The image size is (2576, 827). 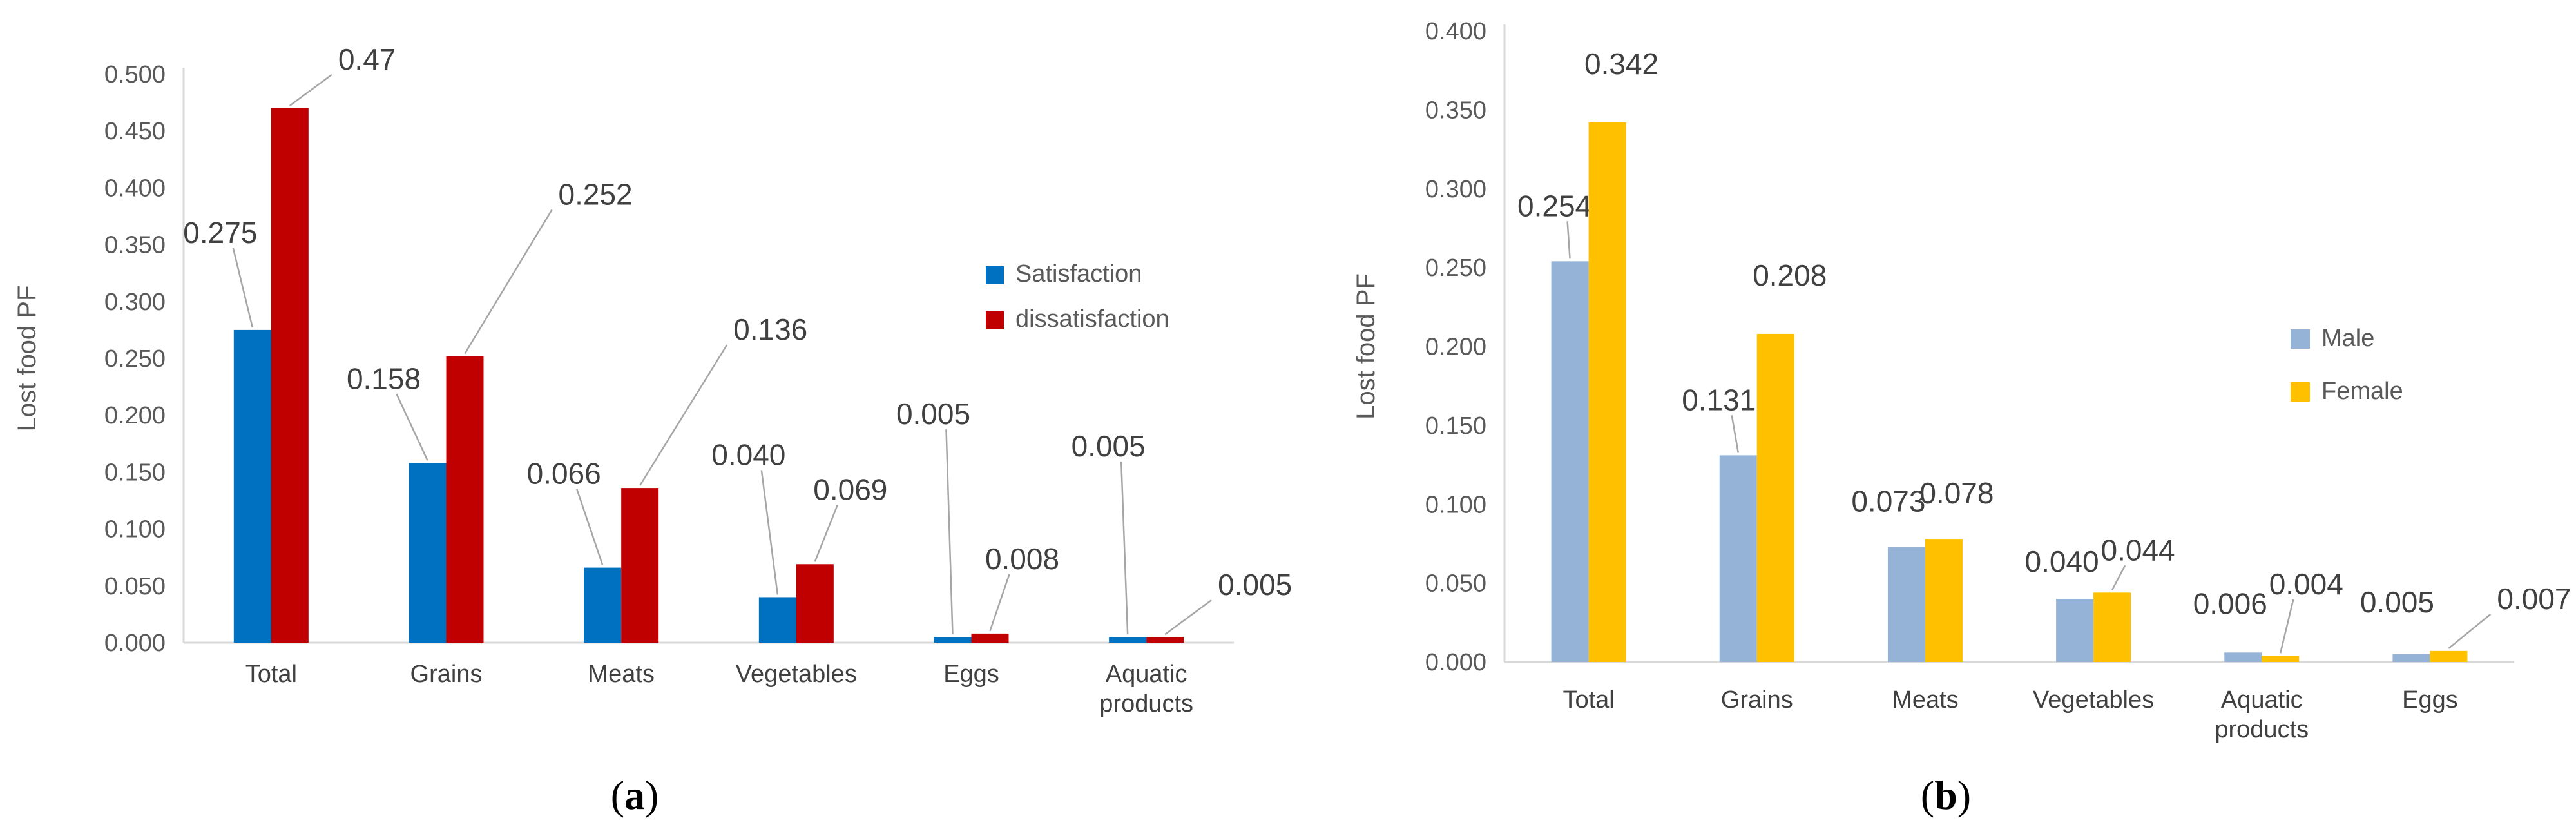 I want to click on data-label: 0.342, so click(x=1621, y=64).